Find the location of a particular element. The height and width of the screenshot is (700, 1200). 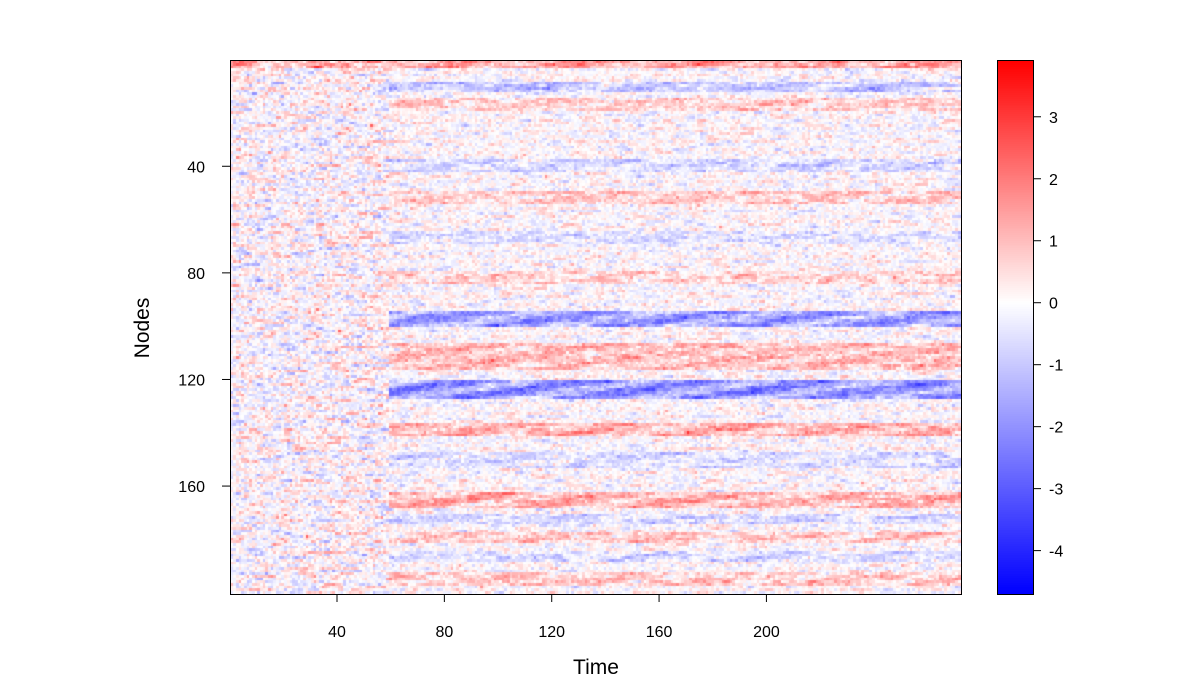

y-tick-label: 120 is located at coordinates (191, 380).